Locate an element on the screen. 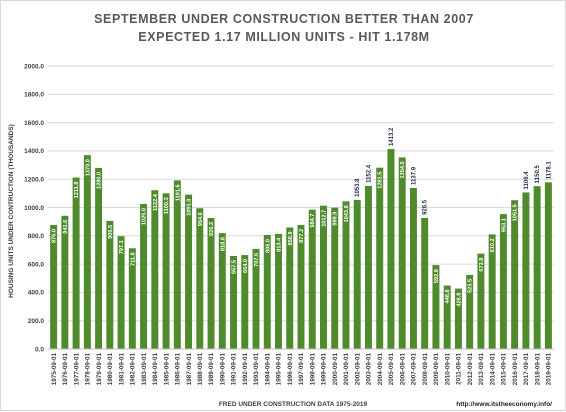 Image resolution: width=566 pixels, height=412 pixels. x-tick-label: 1992-09-01 is located at coordinates (245, 369).